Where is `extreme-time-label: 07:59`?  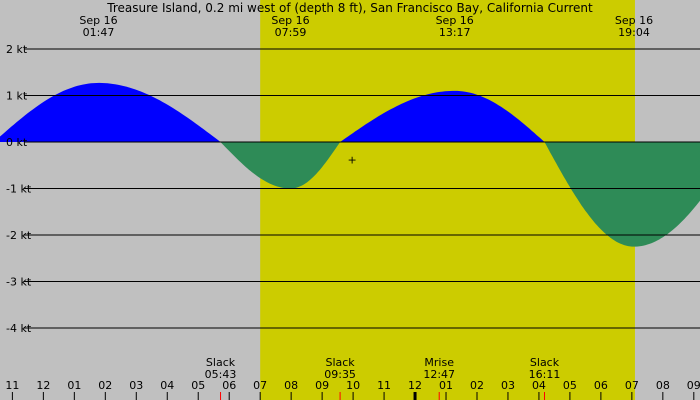
extreme-time-label: 07:59 is located at coordinates (291, 32).